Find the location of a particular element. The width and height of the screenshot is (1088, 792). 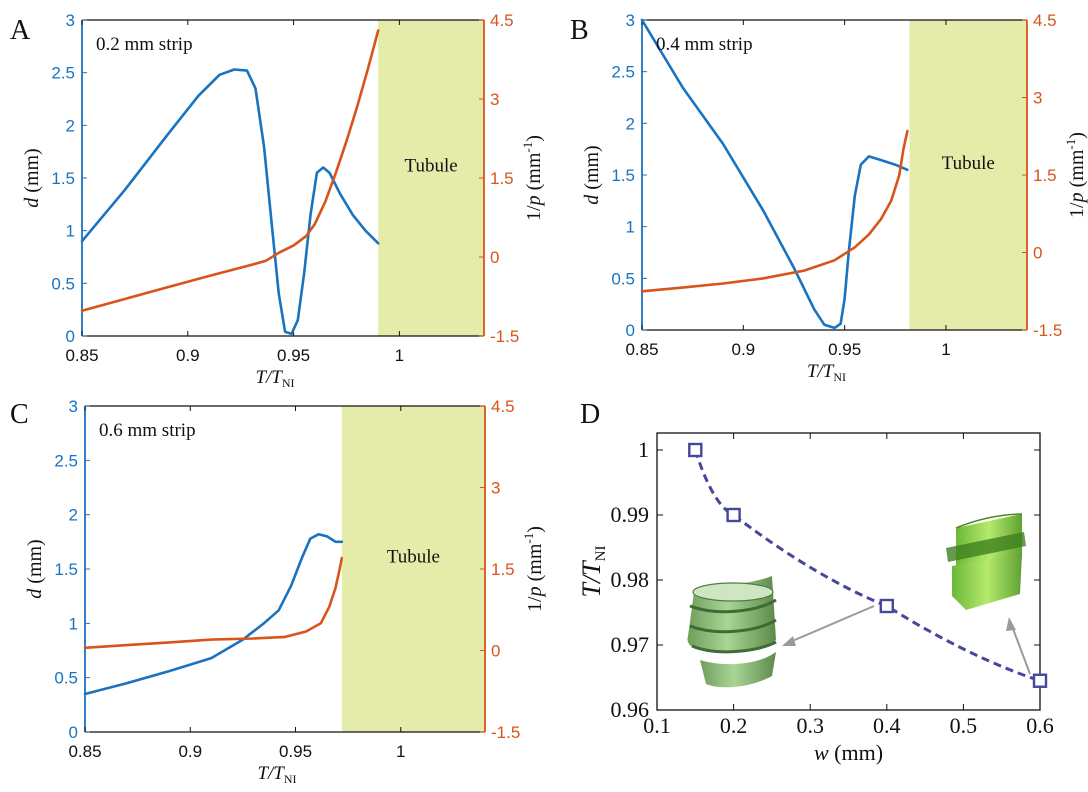

panel-letter-b: B is located at coordinates (579, 30).